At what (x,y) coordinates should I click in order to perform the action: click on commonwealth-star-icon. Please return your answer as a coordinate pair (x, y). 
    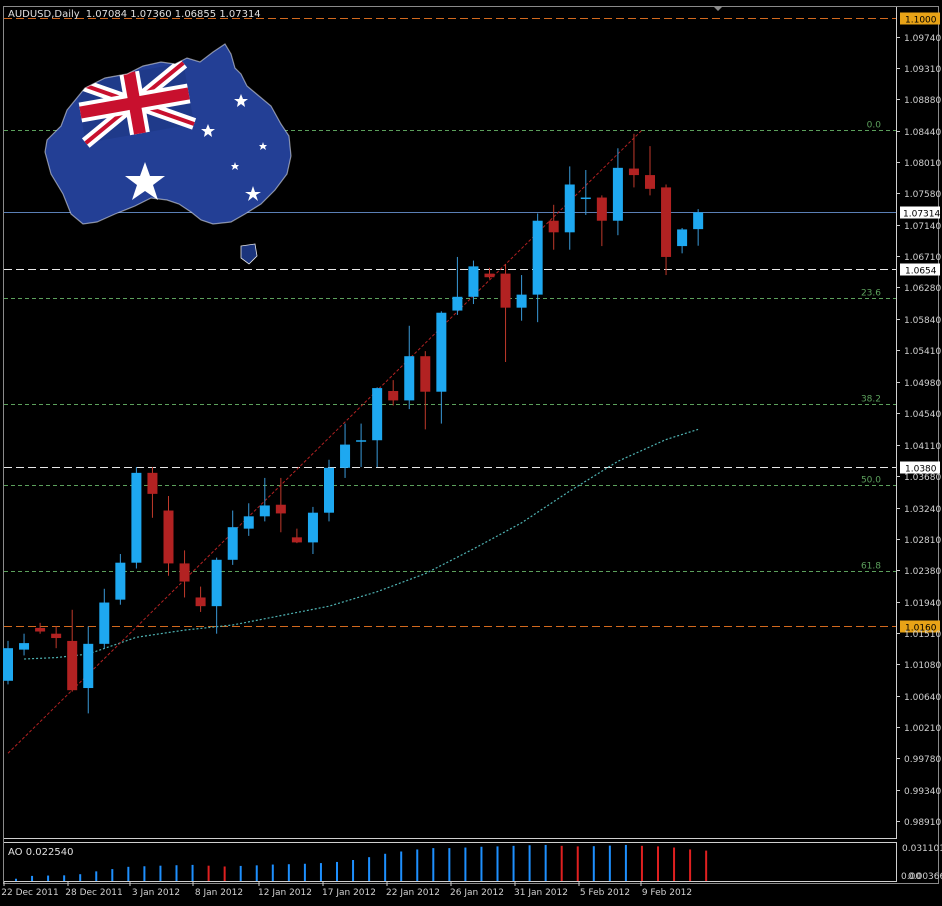
    Looking at the image, I should click on (145, 181).